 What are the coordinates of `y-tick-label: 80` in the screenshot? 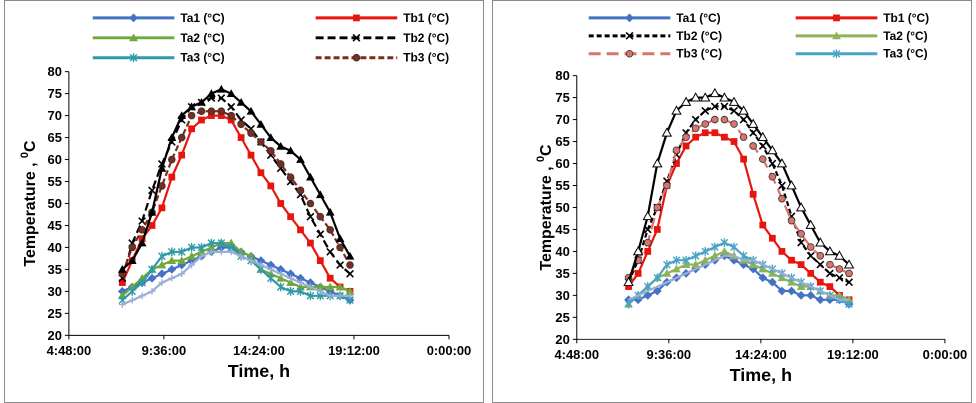 It's located at (562, 75).